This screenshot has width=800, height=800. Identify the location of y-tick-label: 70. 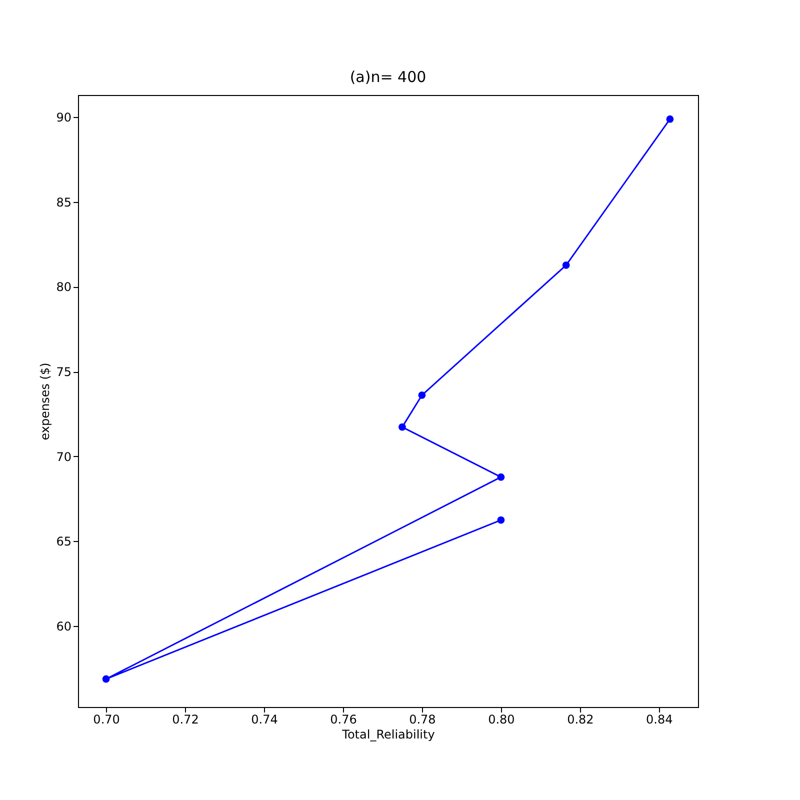
(64, 457).